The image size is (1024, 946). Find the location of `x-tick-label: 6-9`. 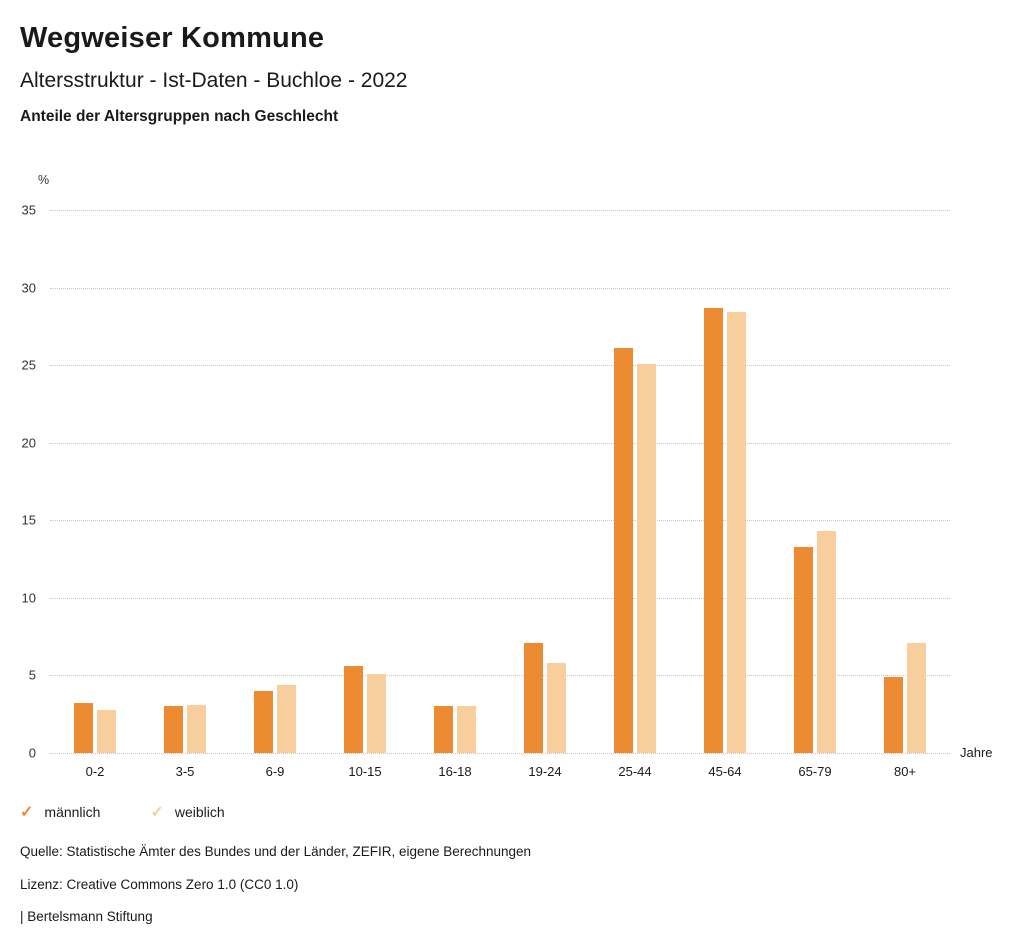

x-tick-label: 6-9 is located at coordinates (275, 771).